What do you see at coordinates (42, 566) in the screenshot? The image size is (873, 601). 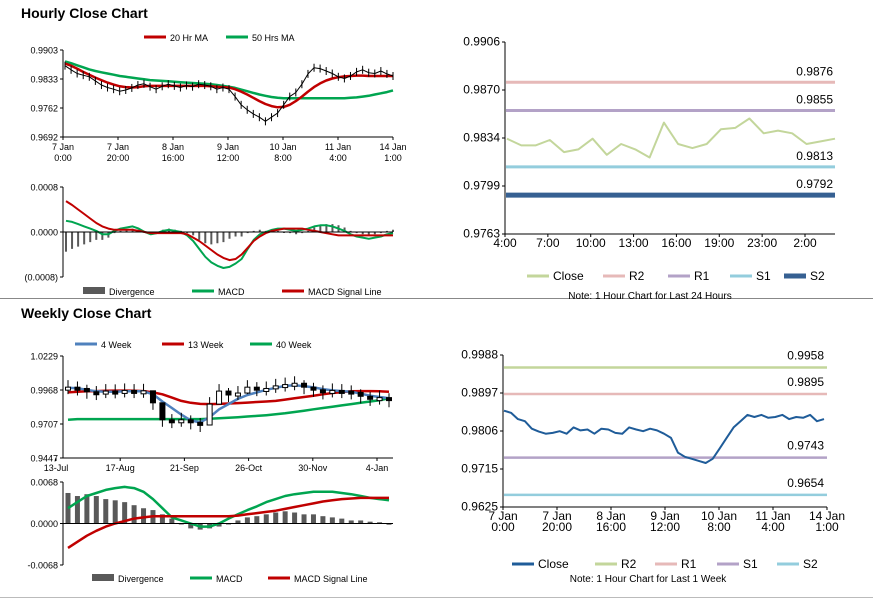 I see `weekly-macd-ytick-label: -0.0068` at bounding box center [42, 566].